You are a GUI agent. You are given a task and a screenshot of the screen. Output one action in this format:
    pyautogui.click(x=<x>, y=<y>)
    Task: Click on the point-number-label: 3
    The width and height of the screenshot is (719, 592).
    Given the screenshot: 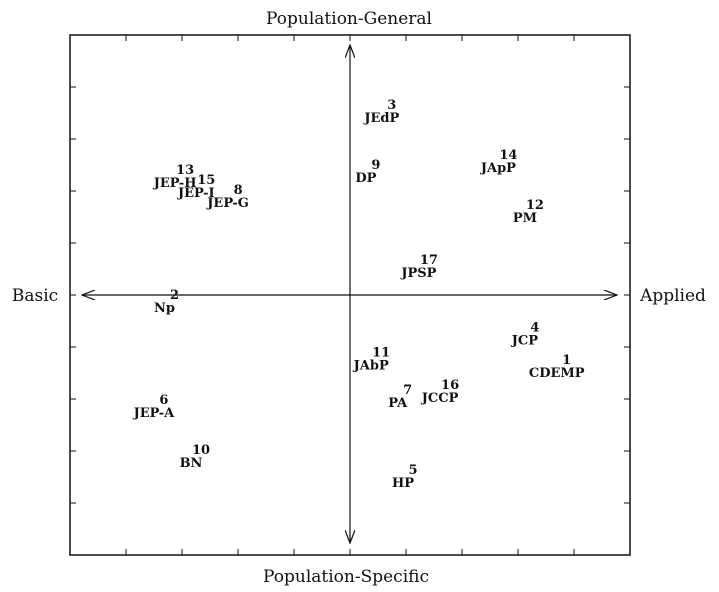 What is the action you would take?
    pyautogui.click(x=391, y=105)
    